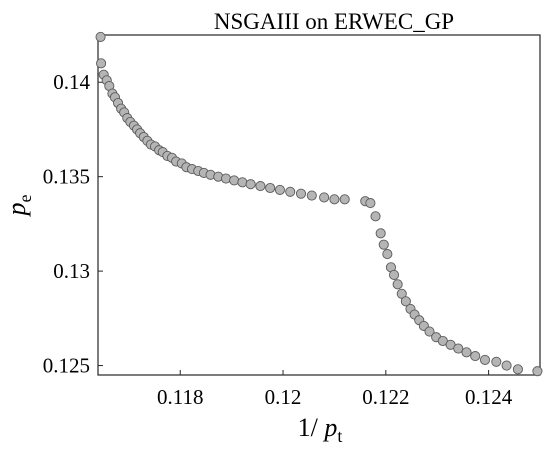  What do you see at coordinates (180, 397) in the screenshot?
I see `x-tick-label: 0.118` at bounding box center [180, 397].